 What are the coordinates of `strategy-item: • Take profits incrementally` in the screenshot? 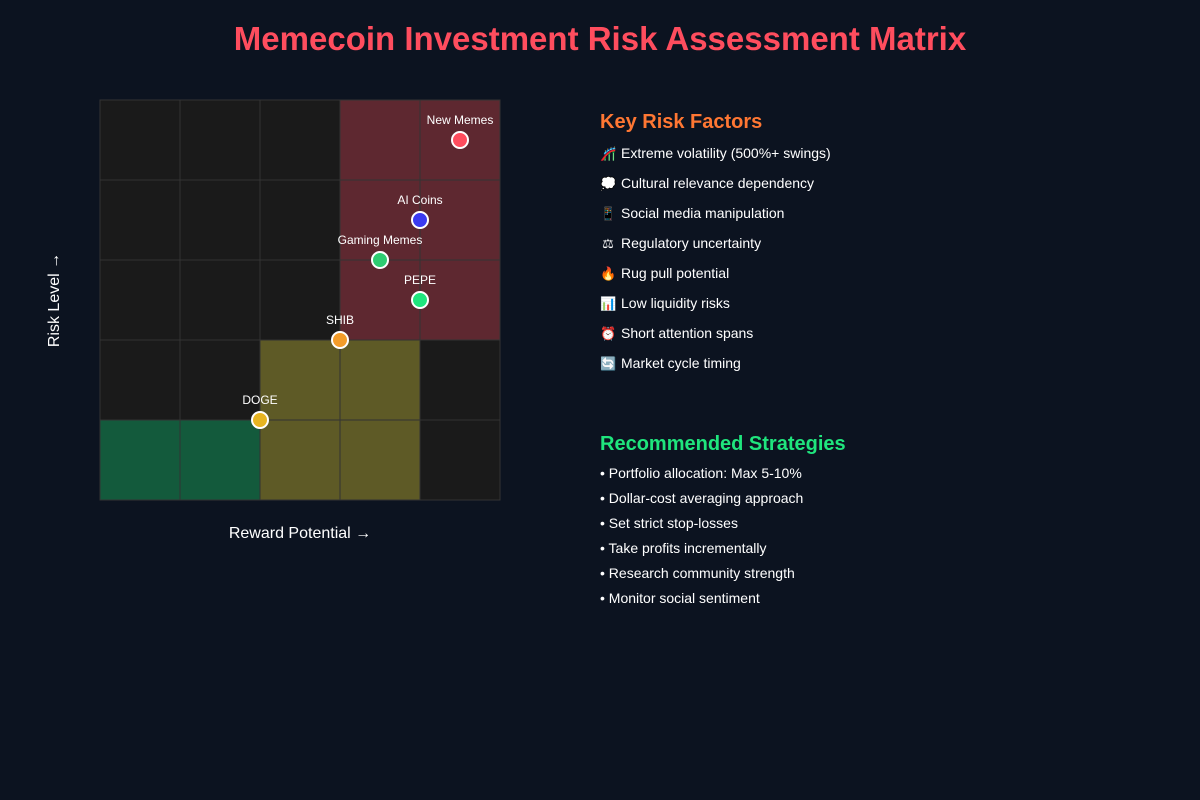 It's located at (723, 551).